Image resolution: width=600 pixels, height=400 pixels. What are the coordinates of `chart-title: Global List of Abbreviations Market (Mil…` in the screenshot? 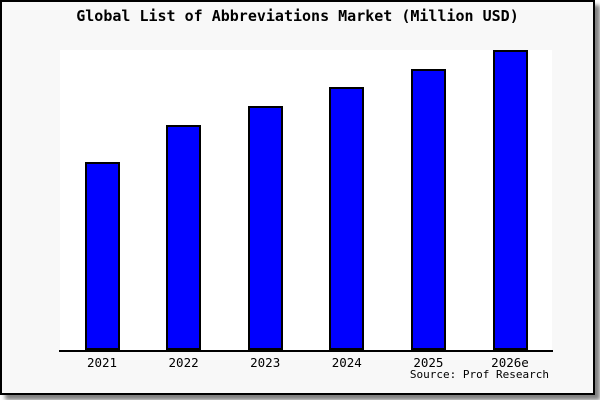 It's located at (297, 16).